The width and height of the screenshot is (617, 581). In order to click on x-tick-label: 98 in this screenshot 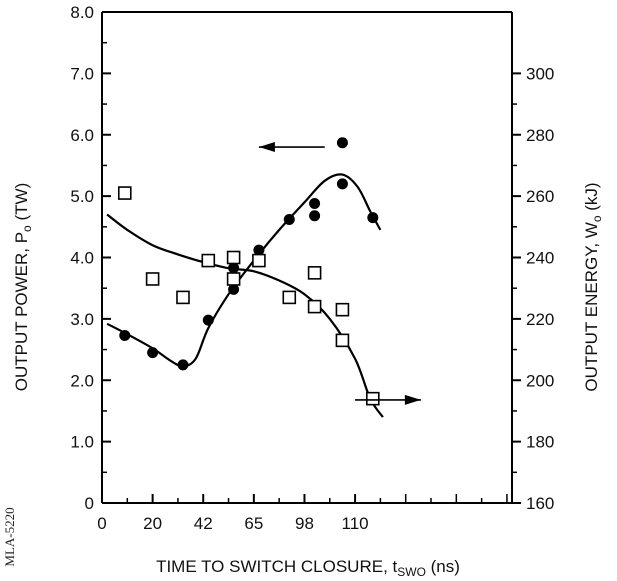, I will do `click(304, 523)`.